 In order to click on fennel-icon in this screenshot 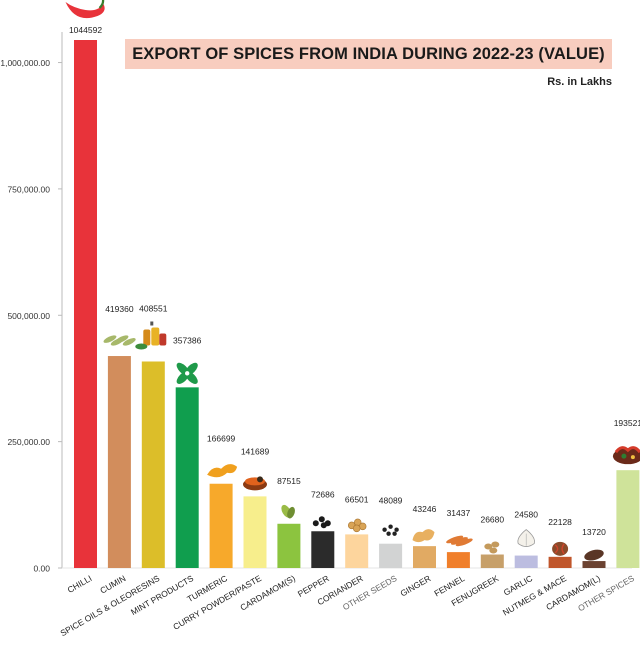, I will do `click(459, 541)`.